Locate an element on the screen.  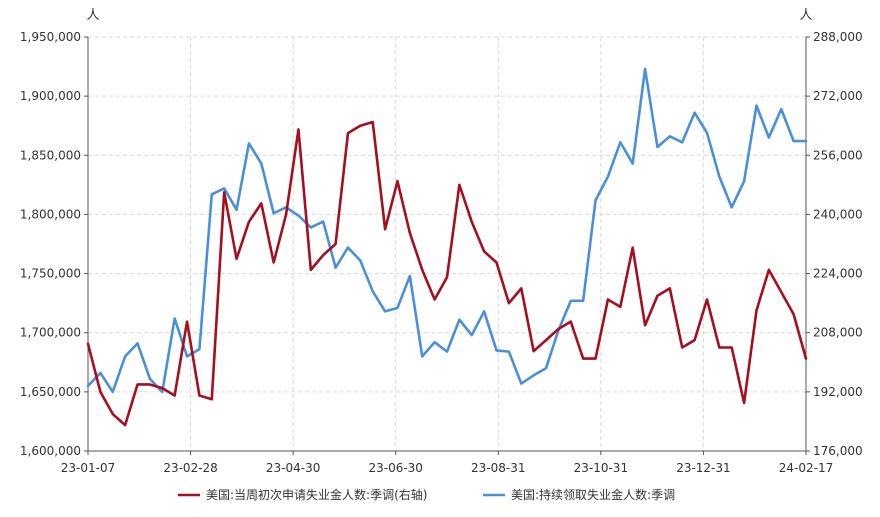
x-axis-tick-label: 23-02-28 is located at coordinates (190, 468).